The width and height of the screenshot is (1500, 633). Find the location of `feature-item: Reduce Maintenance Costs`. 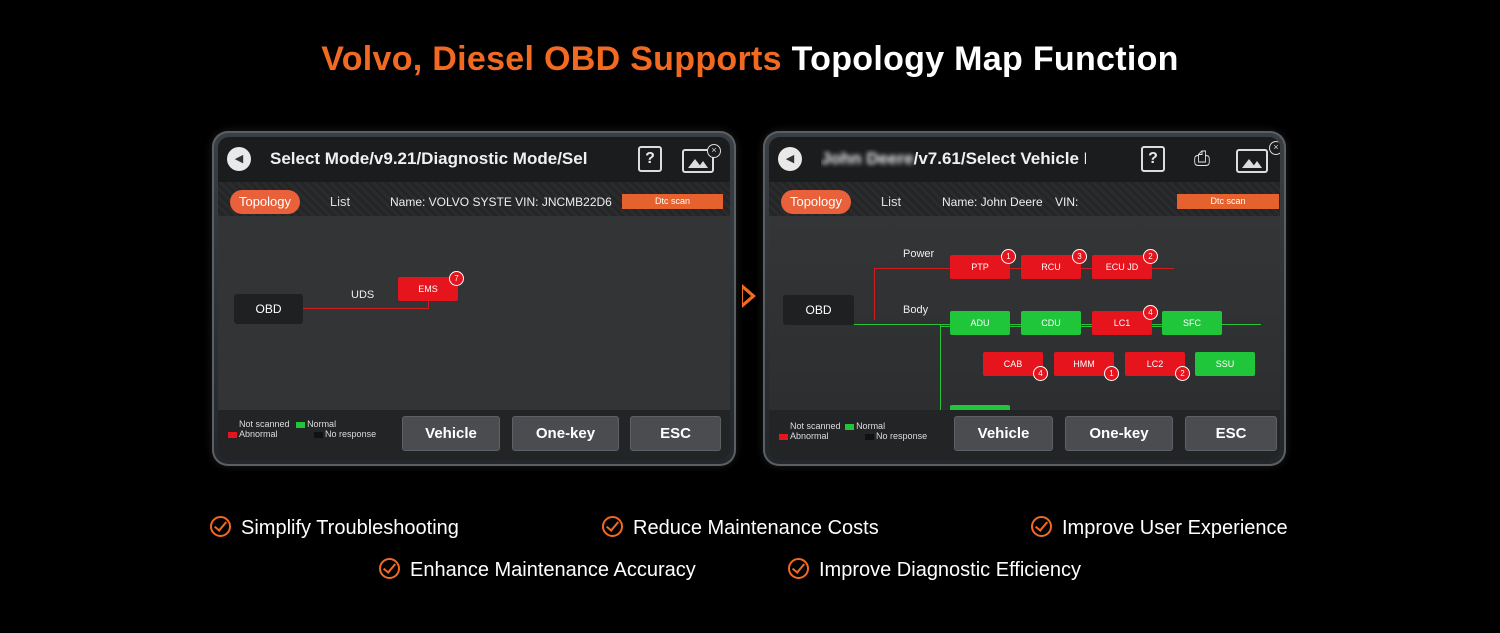

feature-item: Reduce Maintenance Costs is located at coordinates (740, 528).